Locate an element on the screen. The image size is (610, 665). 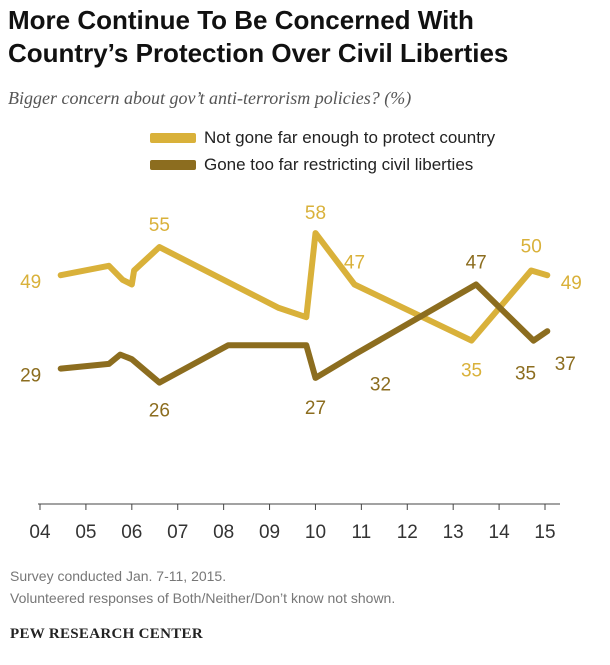
data-label: 32 is located at coordinates (380, 385).